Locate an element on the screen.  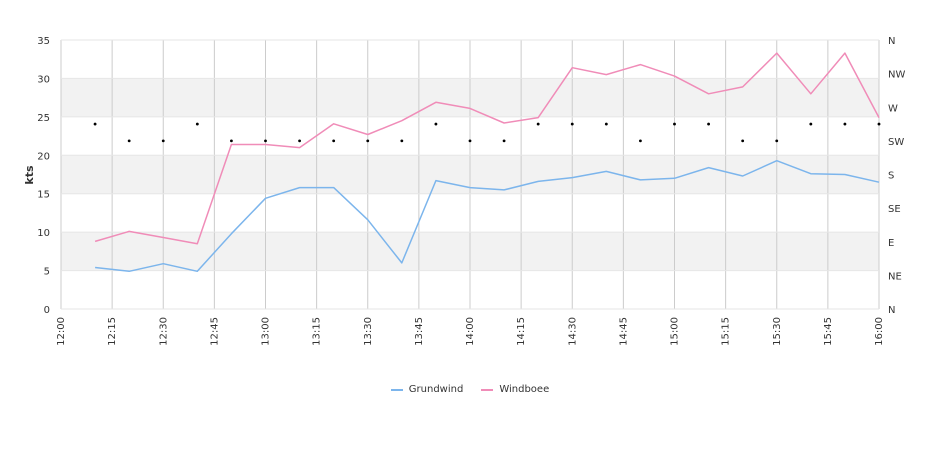
legend-label-windboee: Windboee is located at coordinates (524, 389).